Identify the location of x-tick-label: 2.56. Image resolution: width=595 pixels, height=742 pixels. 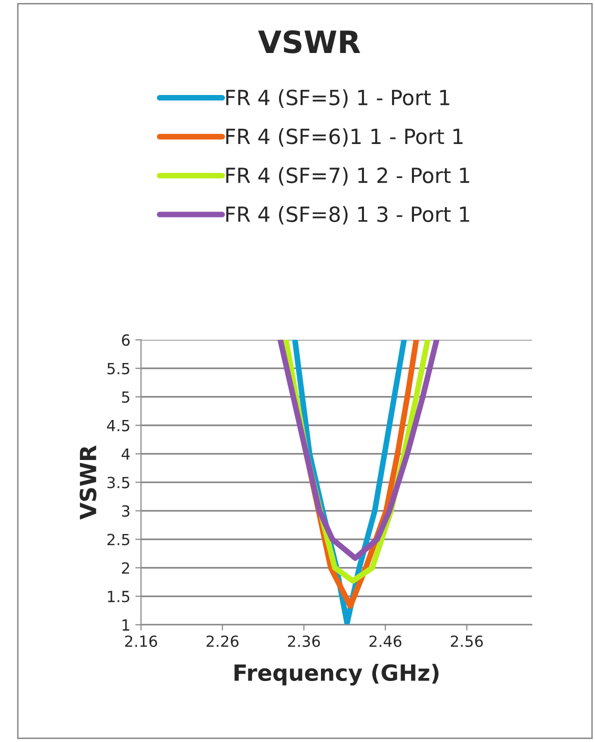
(466, 641).